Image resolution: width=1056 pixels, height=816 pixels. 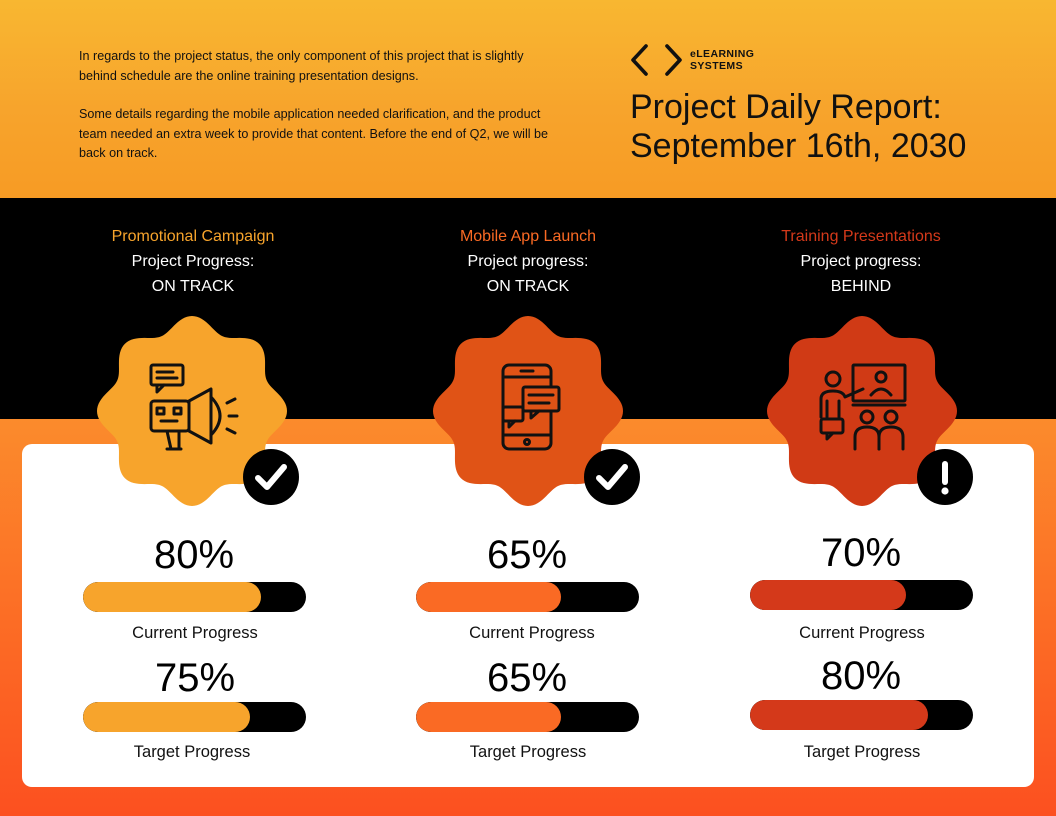 What do you see at coordinates (195, 678) in the screenshot?
I see `target-progress-value: 75%` at bounding box center [195, 678].